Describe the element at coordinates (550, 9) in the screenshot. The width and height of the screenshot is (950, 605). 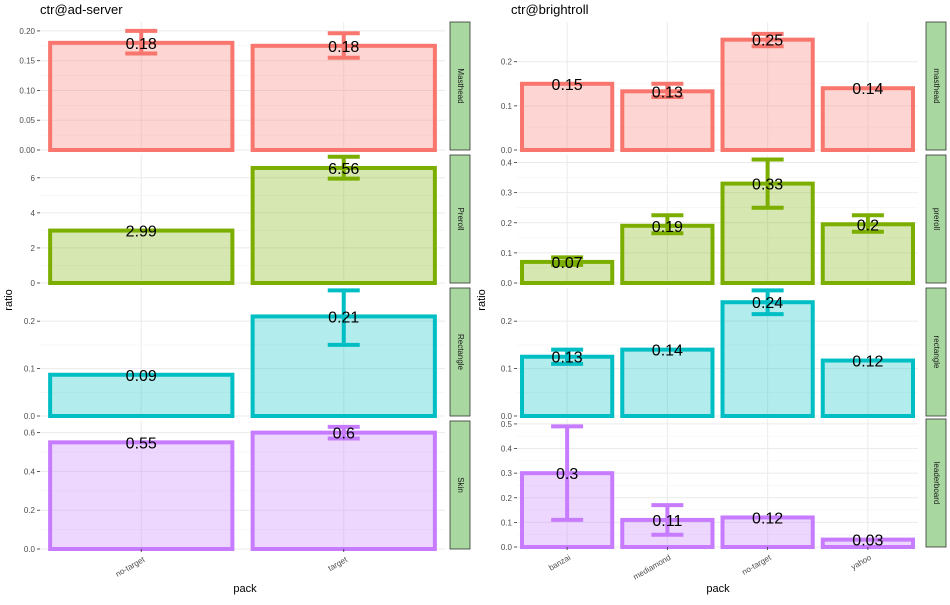
I see `chart-title: ctr@brightroll` at that location.